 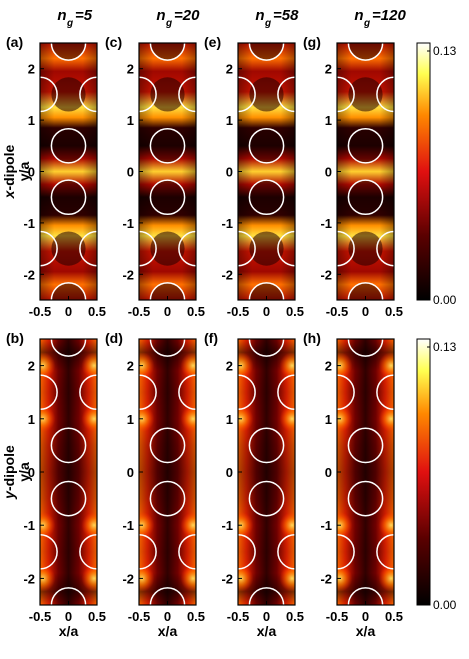 What do you see at coordinates (212, 42) in the screenshot?
I see `panel-label: (e)` at bounding box center [212, 42].